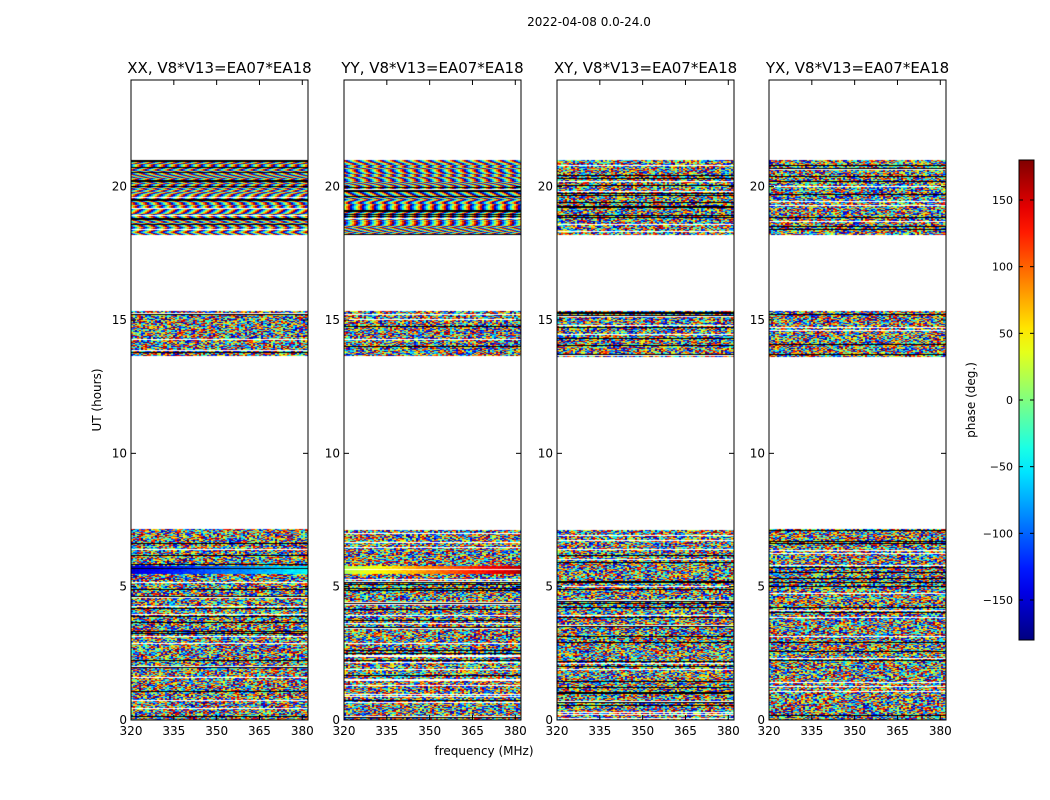  I want to click on colorbar-tick-label: −150, so click(998, 600).